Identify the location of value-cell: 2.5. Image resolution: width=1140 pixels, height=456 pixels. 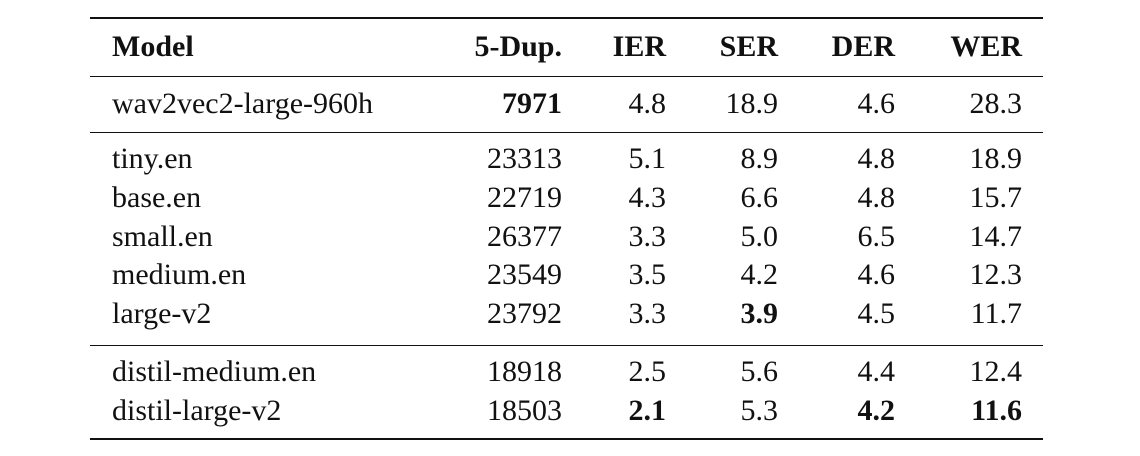
(647, 371).